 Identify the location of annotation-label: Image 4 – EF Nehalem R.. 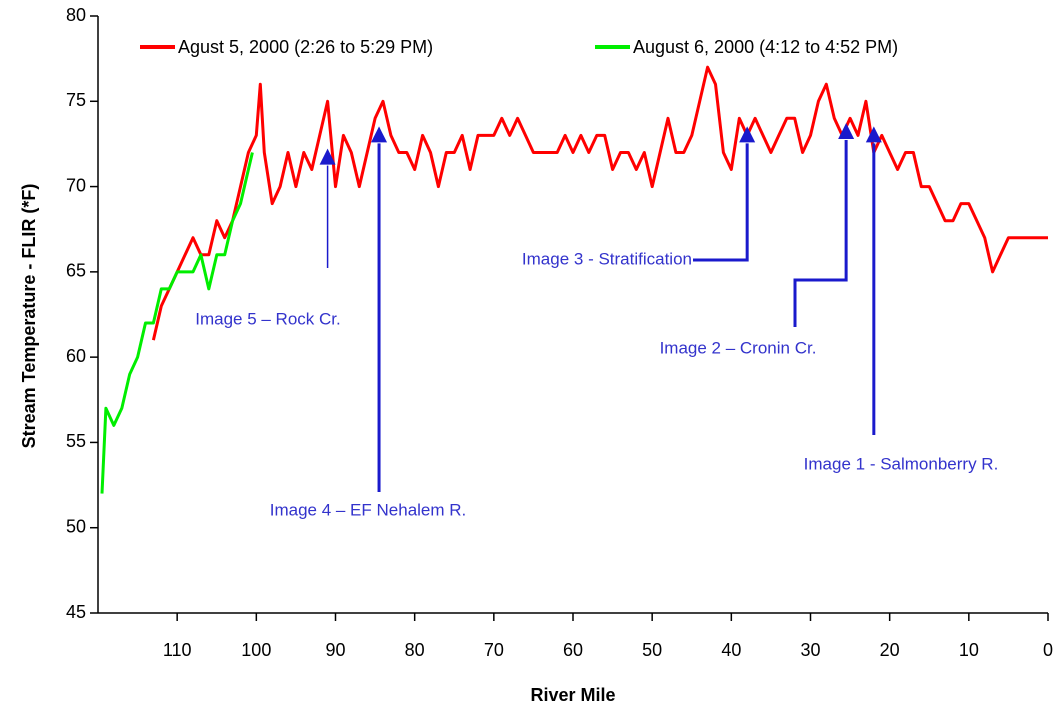
(368, 509).